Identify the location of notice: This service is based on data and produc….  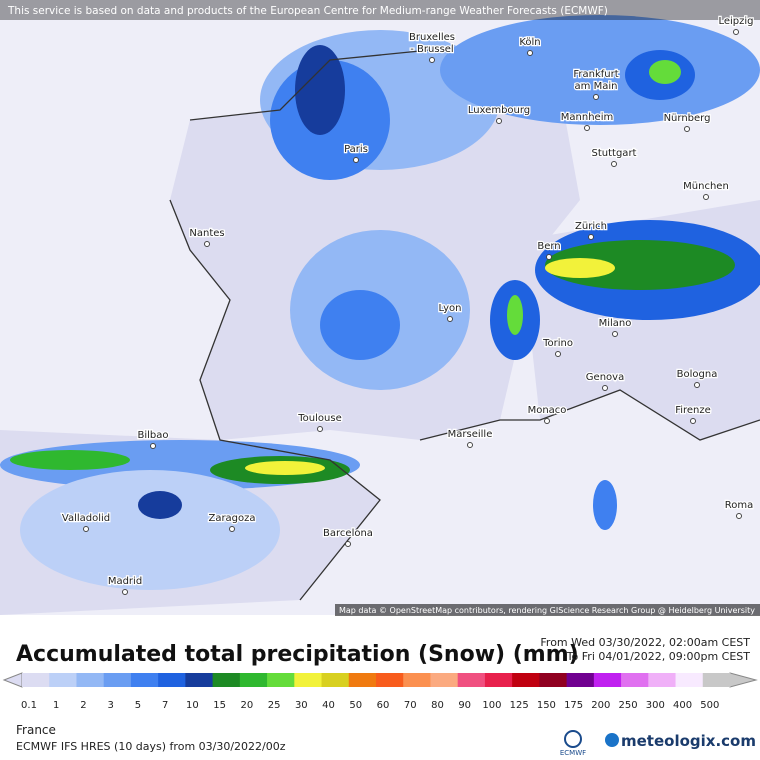
(307, 11).